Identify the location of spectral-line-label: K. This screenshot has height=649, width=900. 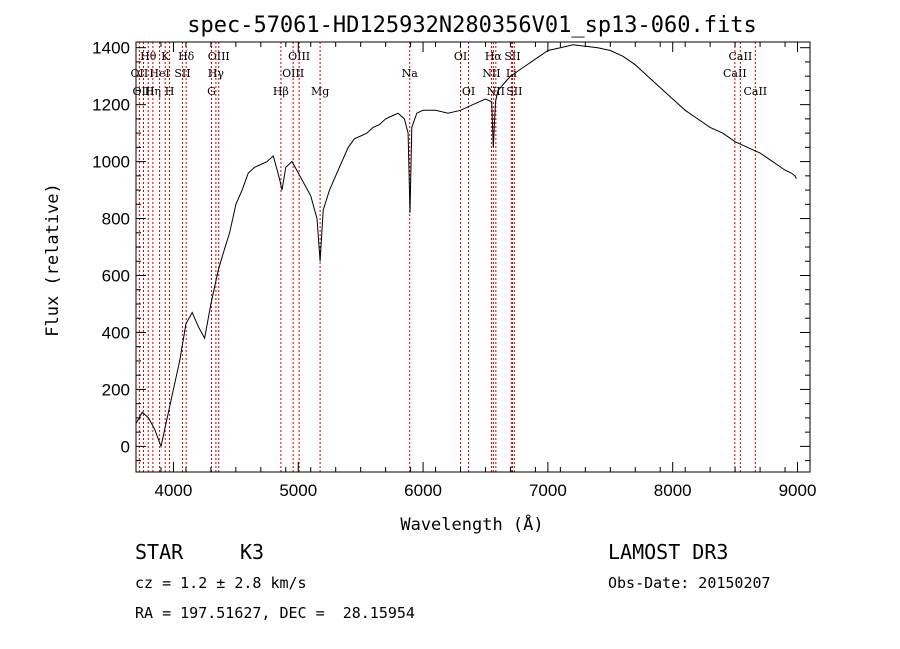
(165, 56).